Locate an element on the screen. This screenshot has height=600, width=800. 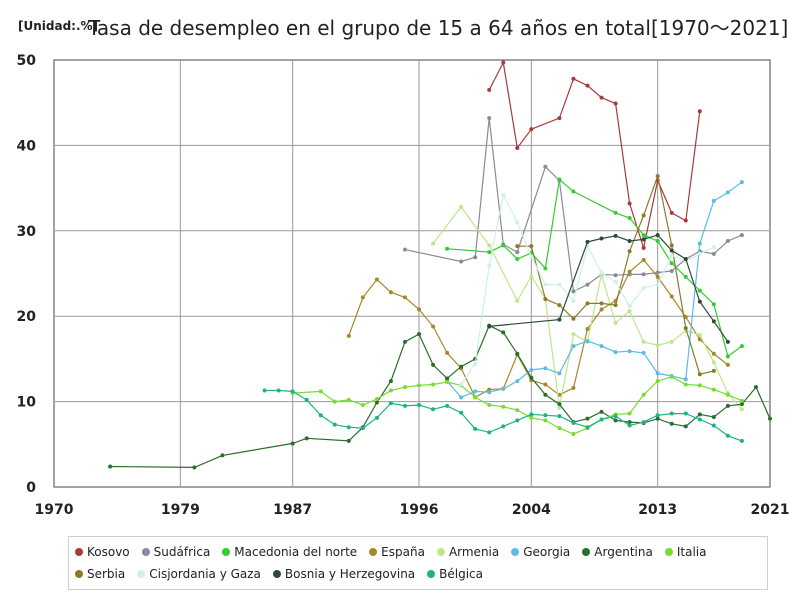
x-tick-label: 2021 is located at coordinates (770, 510).